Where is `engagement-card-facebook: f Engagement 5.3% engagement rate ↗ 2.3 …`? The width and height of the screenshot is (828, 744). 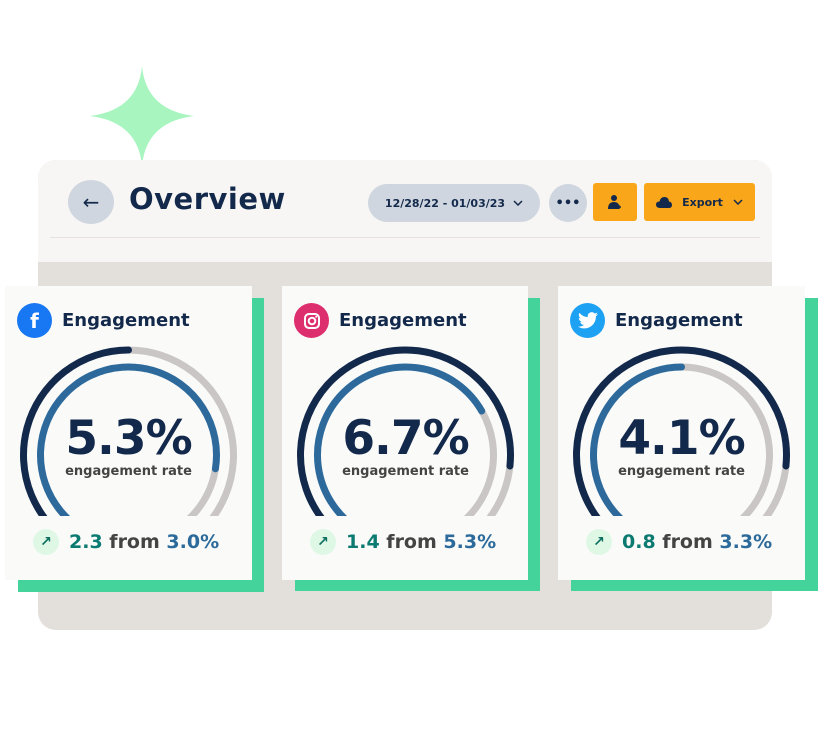
engagement-card-facebook: f Engagement 5.3% engagement rate ↗ 2.3 … is located at coordinates (128, 433).